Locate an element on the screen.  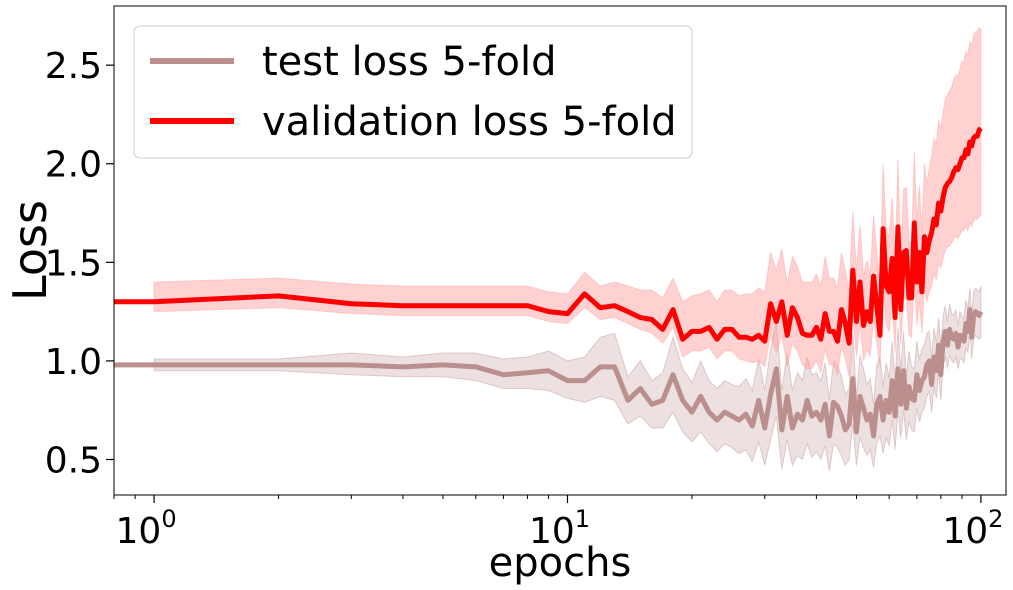
x-axis: 10⁰ 10¹ 10² is located at coordinates (558, 523).